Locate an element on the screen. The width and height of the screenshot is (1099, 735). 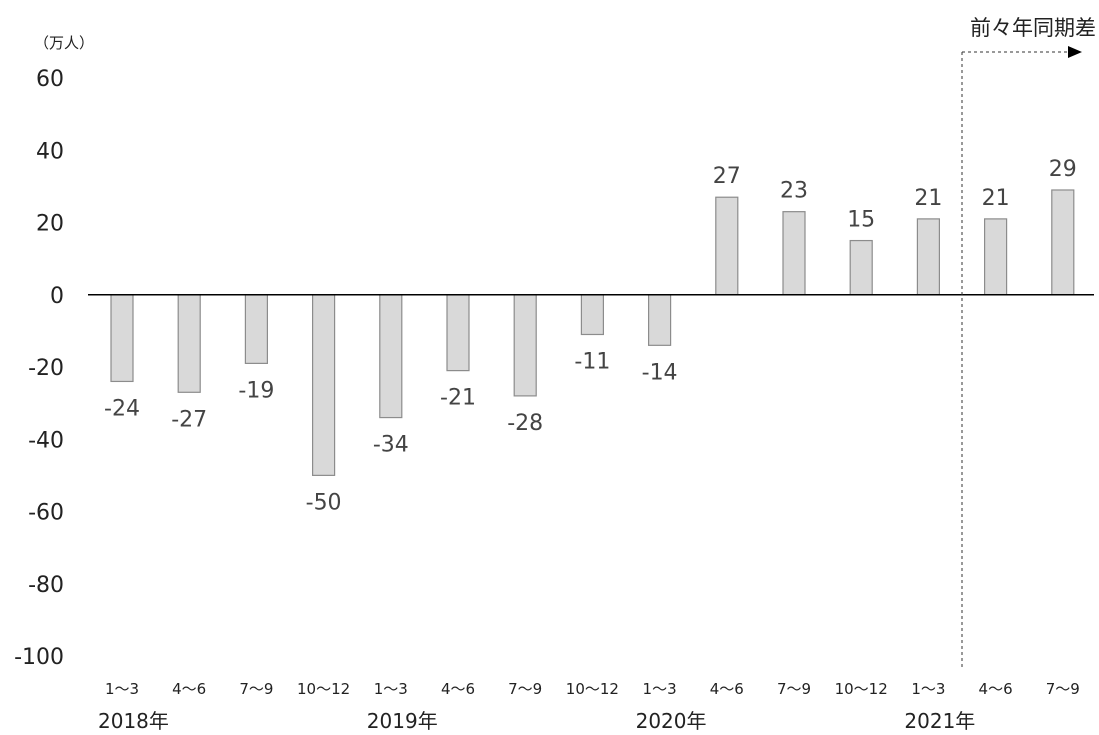
y-tick-label: -60 is located at coordinates (46, 513).